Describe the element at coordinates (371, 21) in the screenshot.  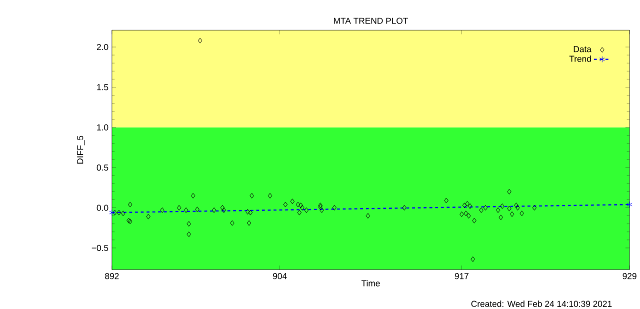
I see `chart-title: MTA TREND PLOT` at that location.